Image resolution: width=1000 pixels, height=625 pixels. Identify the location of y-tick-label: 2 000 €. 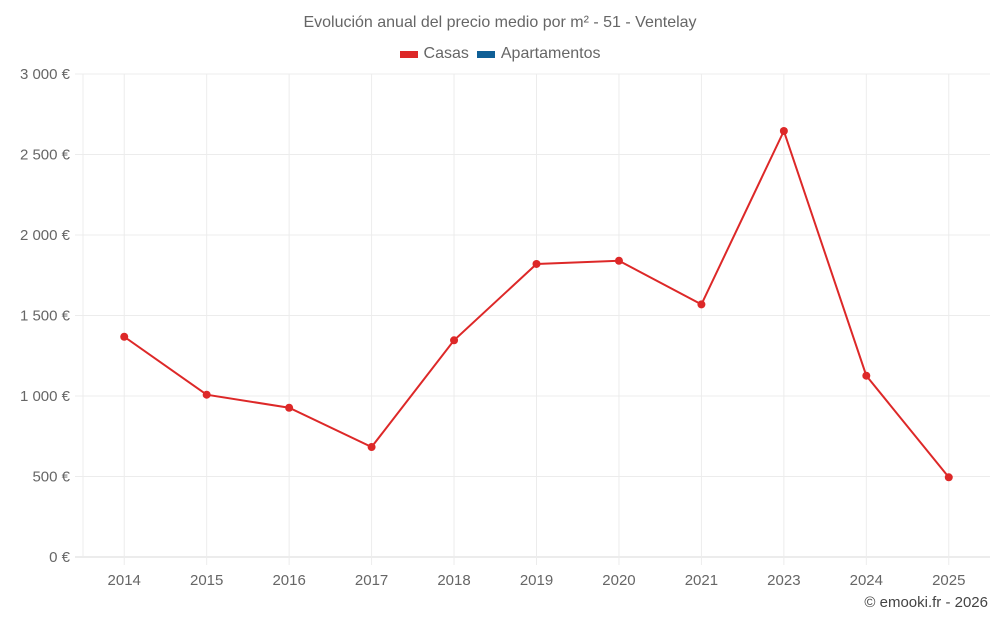
(45, 235).